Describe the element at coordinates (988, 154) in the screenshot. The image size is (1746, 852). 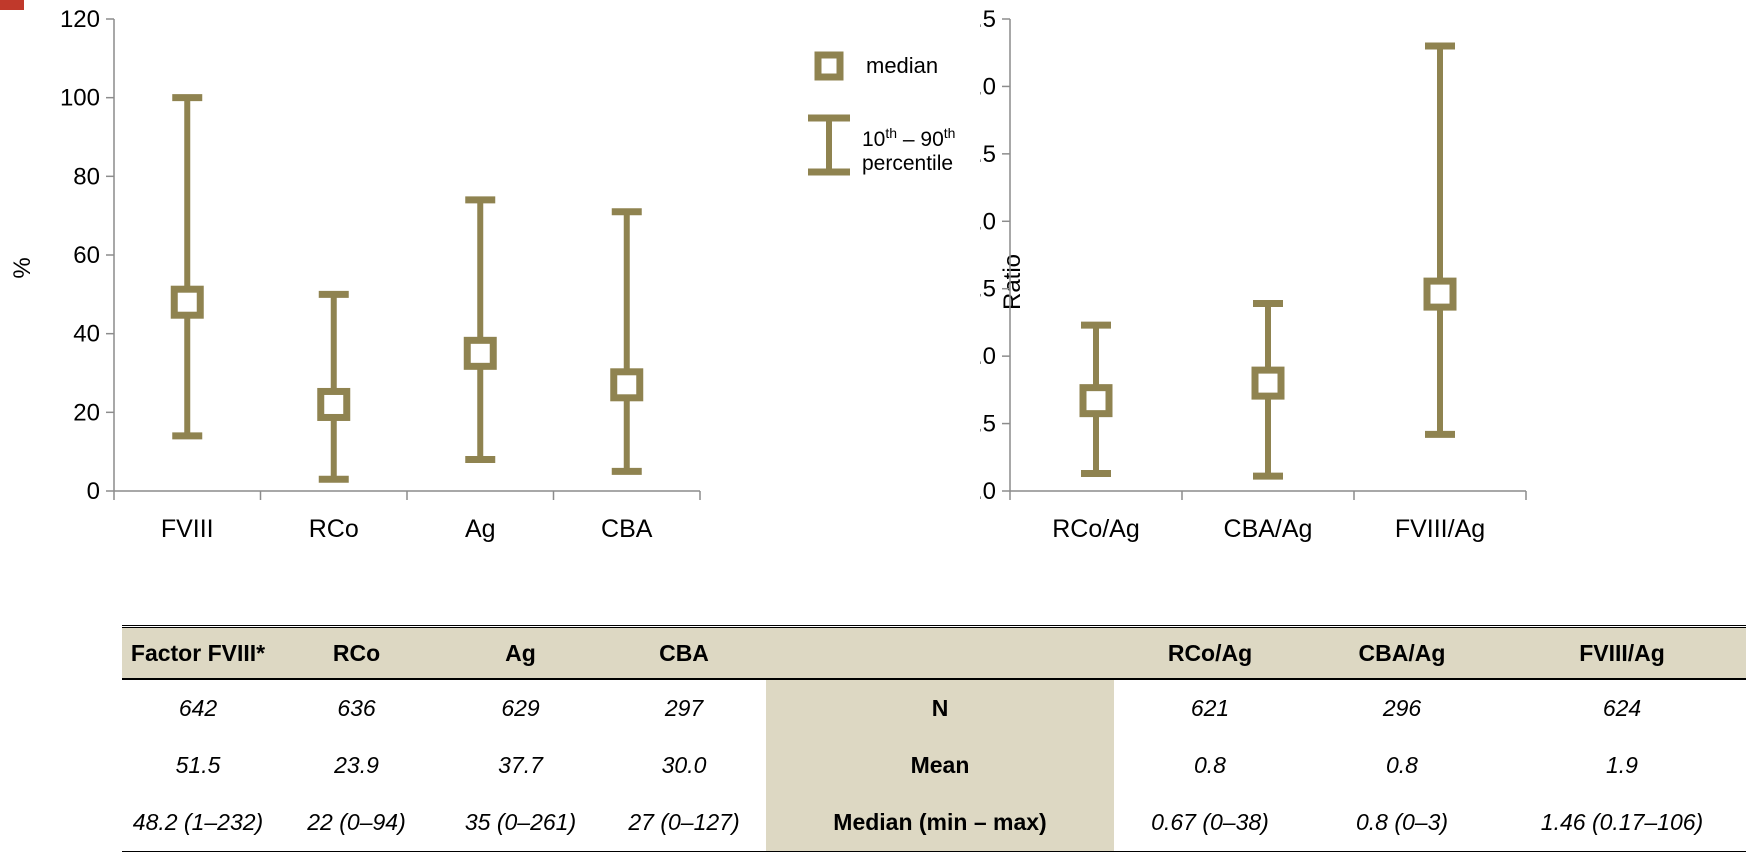
I see `y-tick-label: 2.5` at that location.